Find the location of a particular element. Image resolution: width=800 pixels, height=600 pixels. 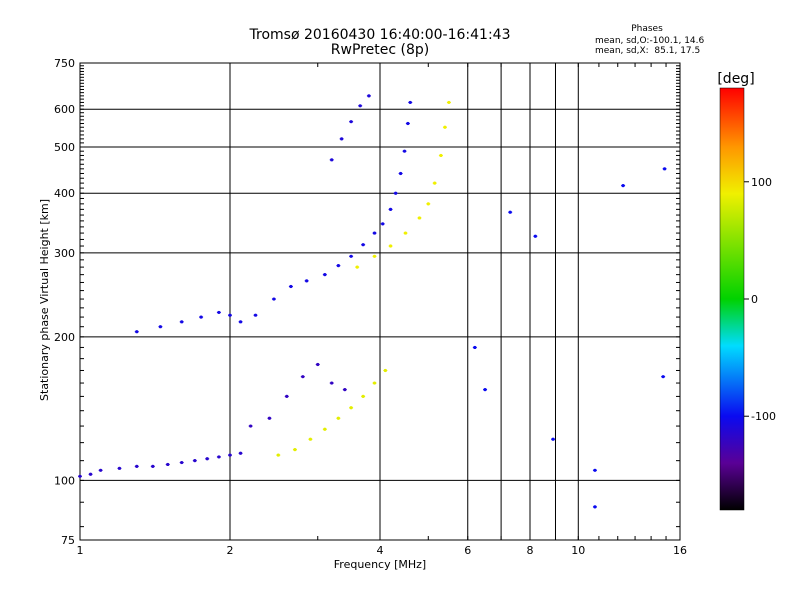

colorbar-tick-label: 100 is located at coordinates (761, 182).